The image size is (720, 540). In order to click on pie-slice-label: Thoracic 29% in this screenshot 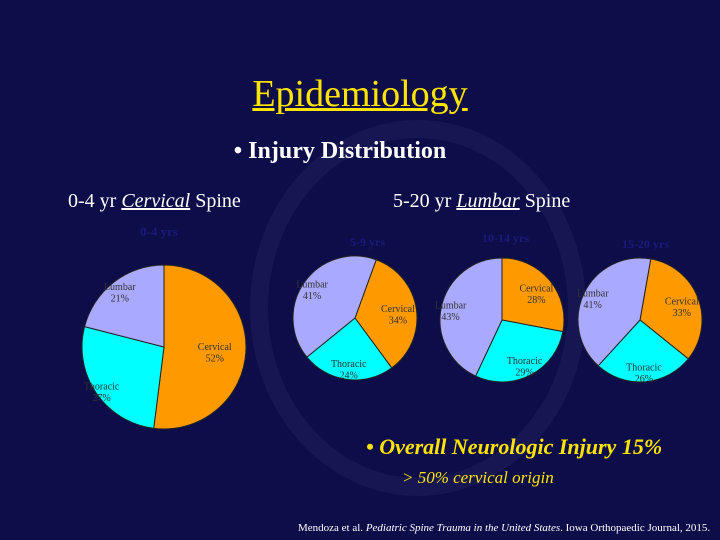, I will do `click(525, 367)`.